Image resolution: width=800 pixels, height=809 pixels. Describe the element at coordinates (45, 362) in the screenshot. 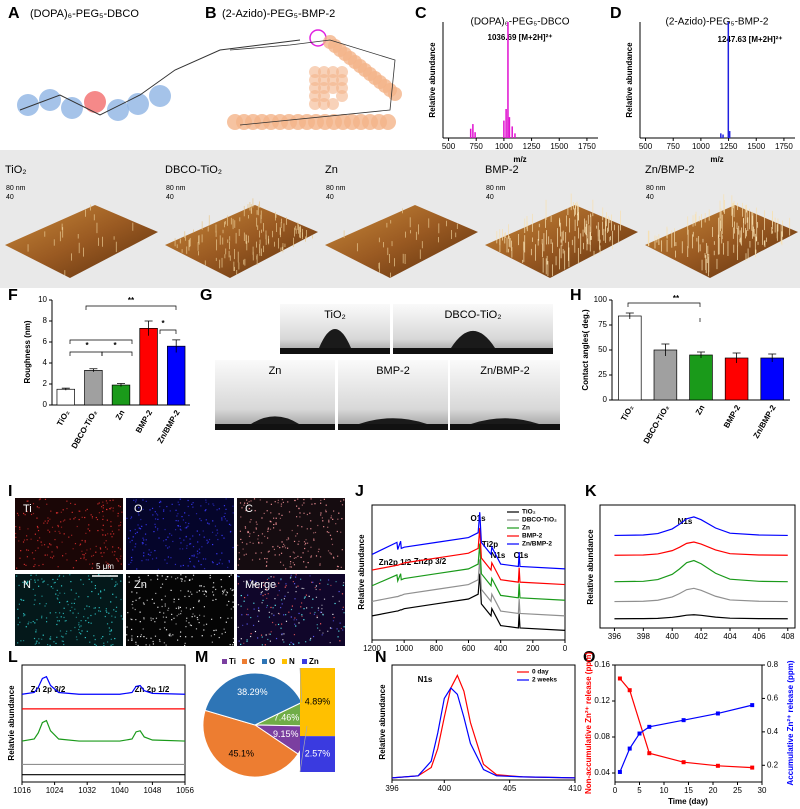

I see `y-tick-label: 4` at that location.